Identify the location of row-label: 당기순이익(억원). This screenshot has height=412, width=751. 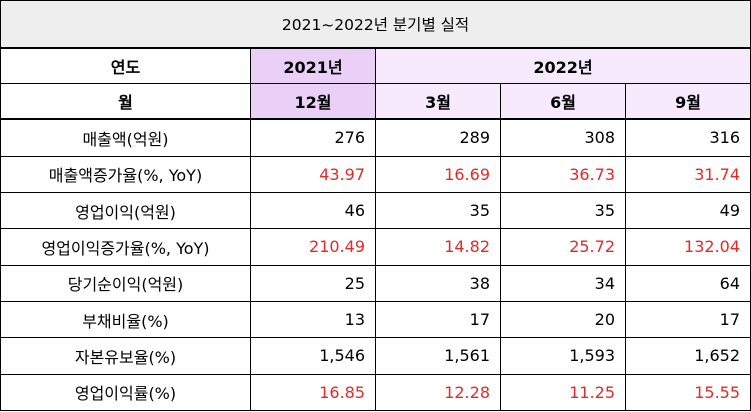
(125, 283).